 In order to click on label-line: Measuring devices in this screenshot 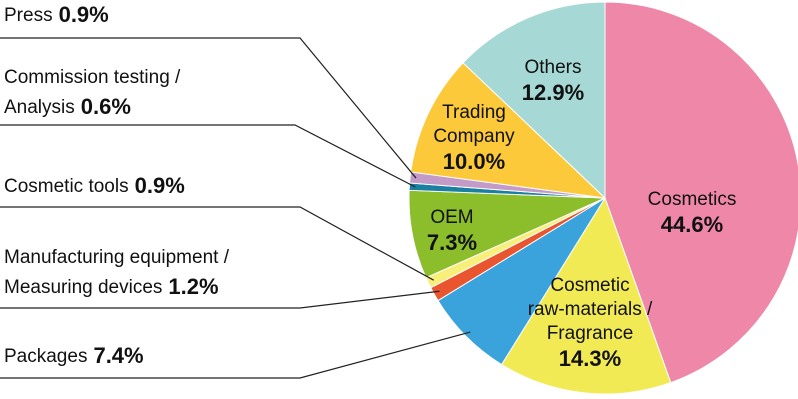, I will do `click(83, 287)`.